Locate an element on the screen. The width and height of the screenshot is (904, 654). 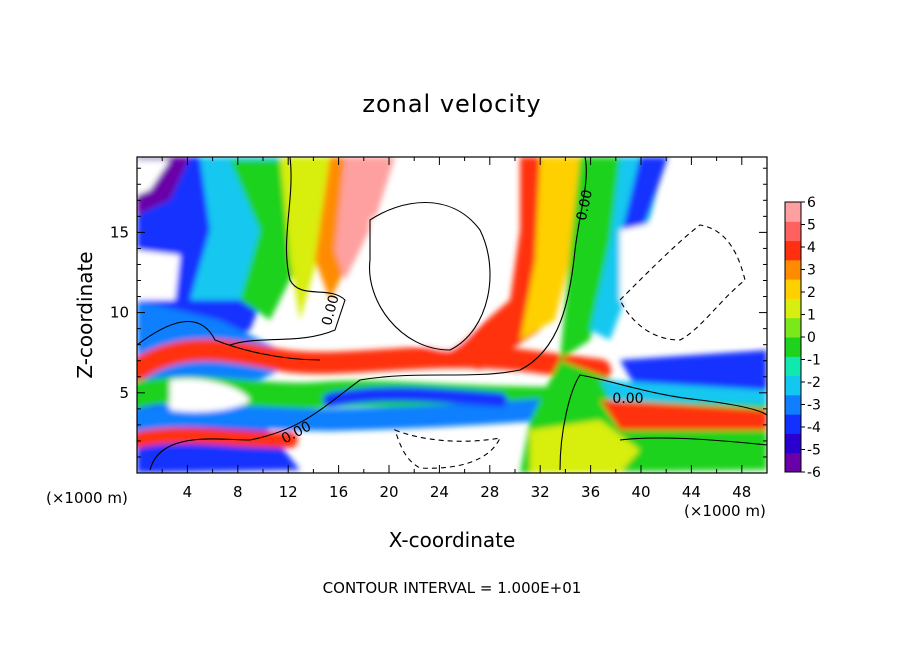
x-tick-label: 48 is located at coordinates (741, 492).